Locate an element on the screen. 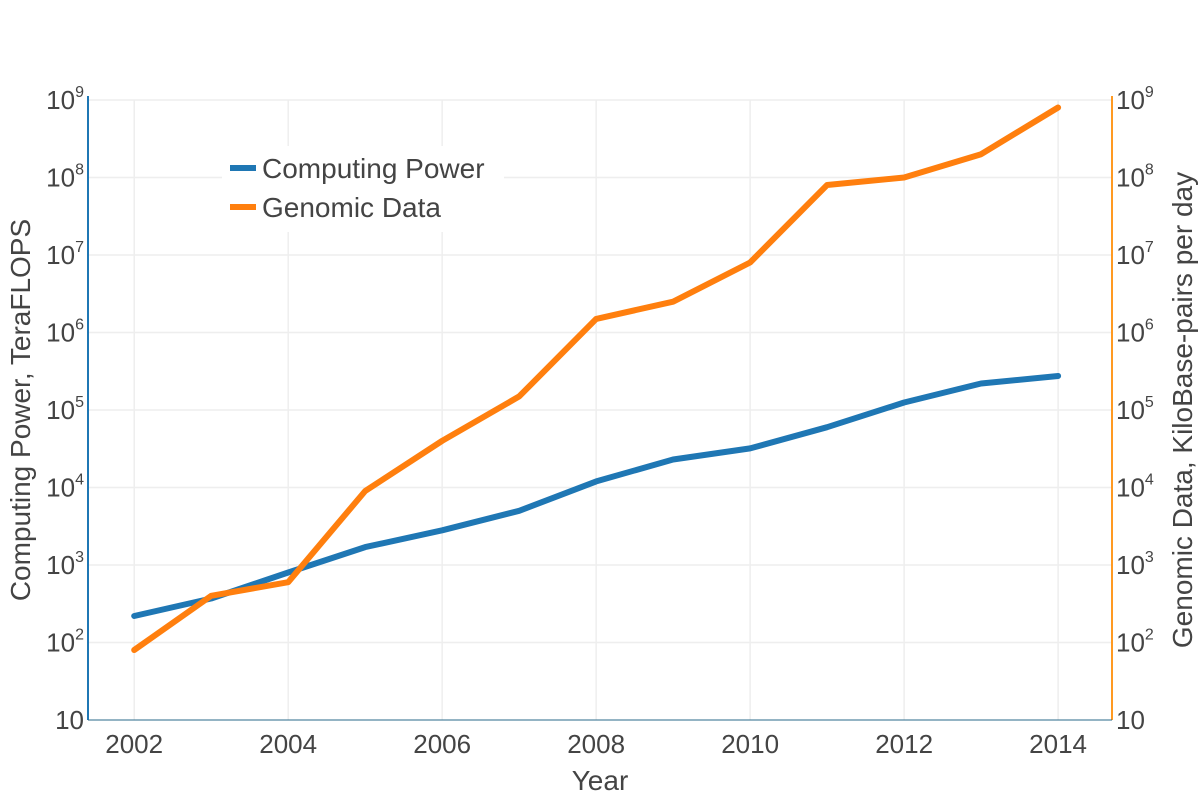 This screenshot has width=1200, height=800. x-tick-label: 2006 is located at coordinates (442, 744).